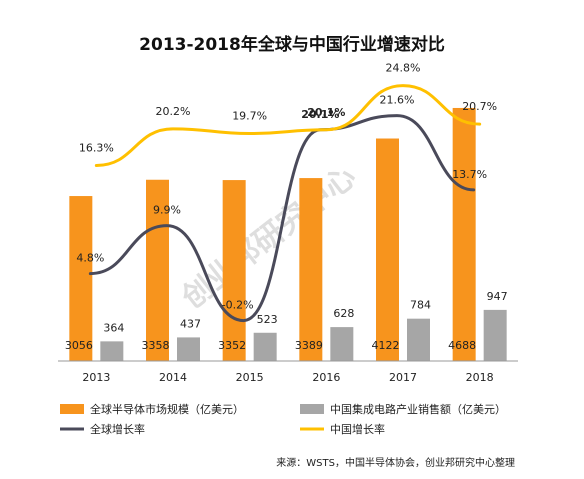  I want to click on x-tick-2014: 2014, so click(173, 377).